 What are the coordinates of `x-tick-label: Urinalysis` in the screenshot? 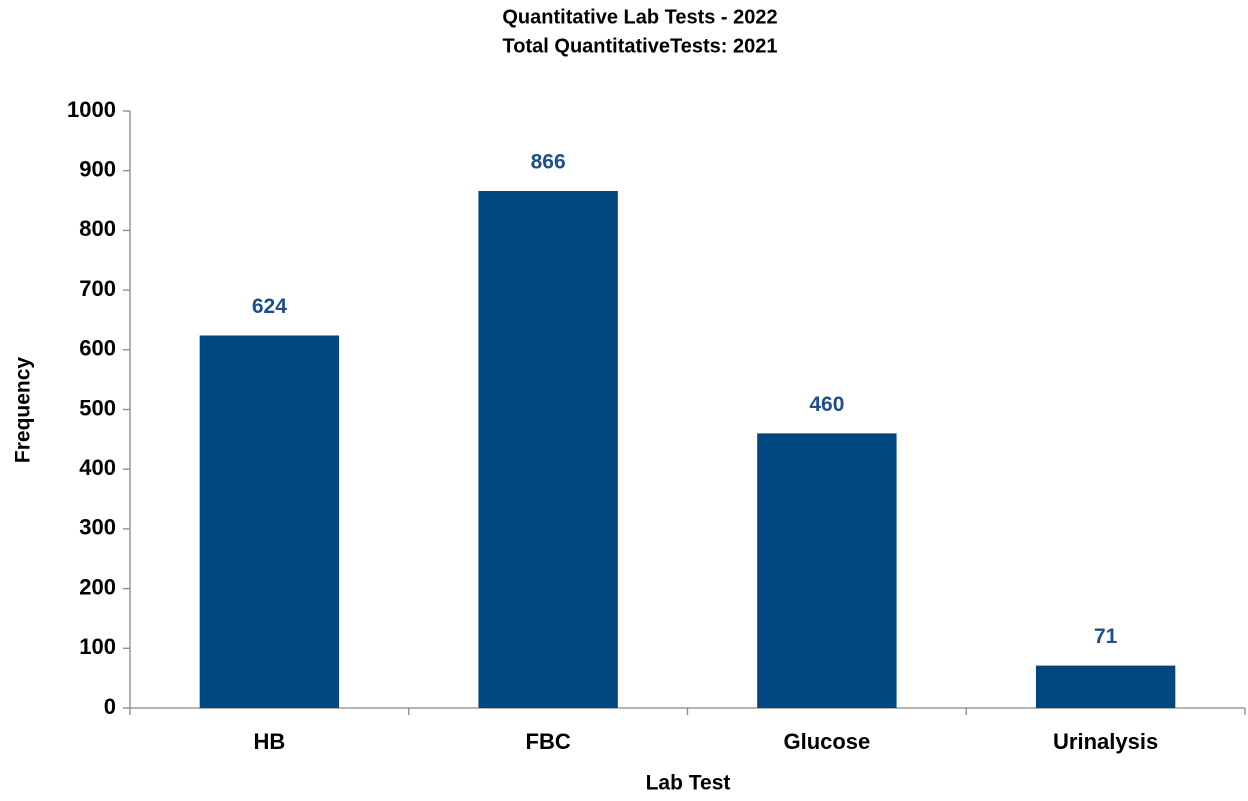 It's located at (1105, 741).